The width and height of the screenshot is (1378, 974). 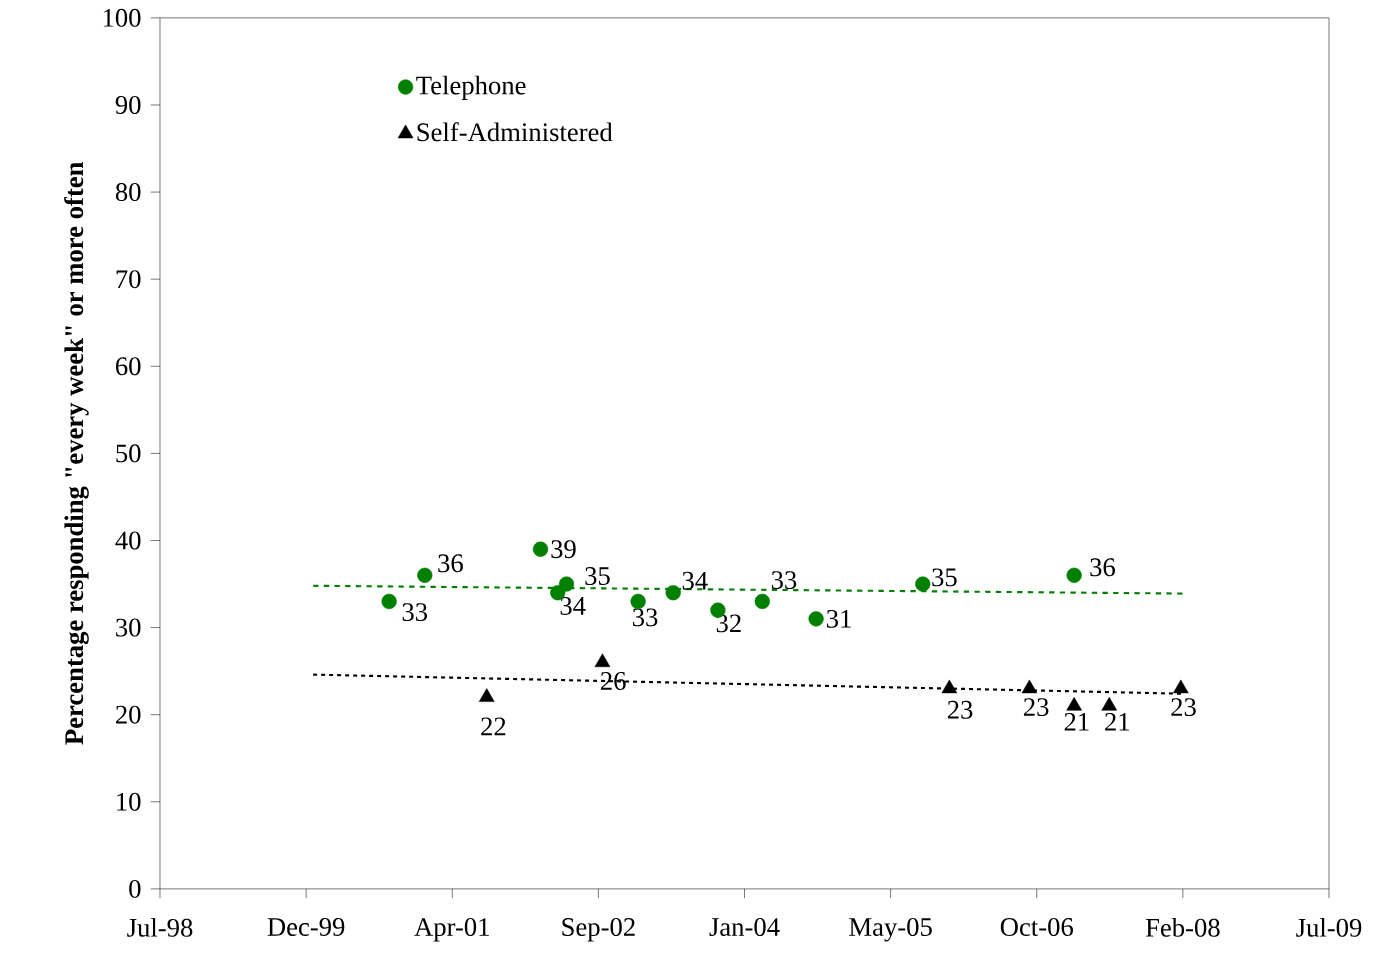 What do you see at coordinates (128, 366) in the screenshot?
I see `y-tick-label: 60` at bounding box center [128, 366].